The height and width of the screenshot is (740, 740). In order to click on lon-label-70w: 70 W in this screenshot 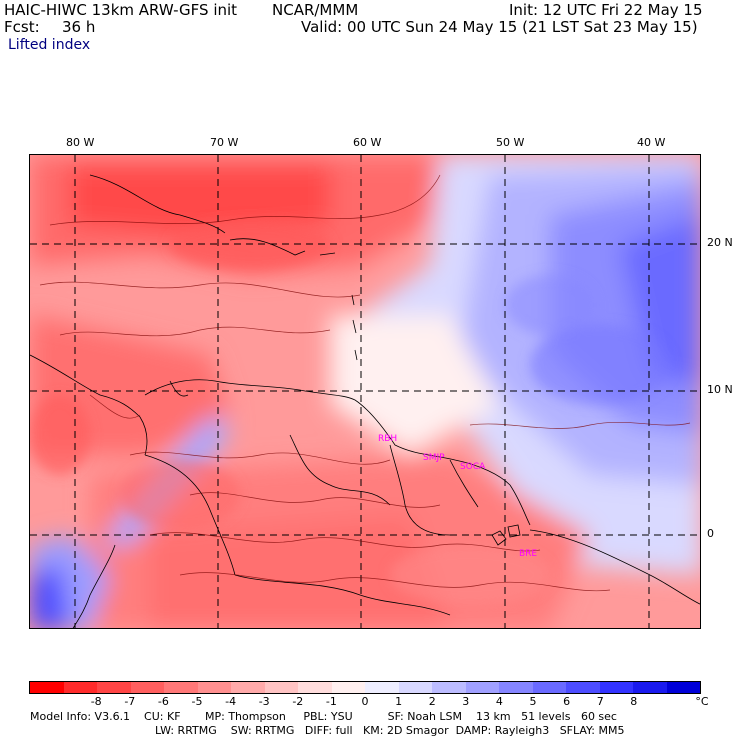, I will do `click(224, 142)`.